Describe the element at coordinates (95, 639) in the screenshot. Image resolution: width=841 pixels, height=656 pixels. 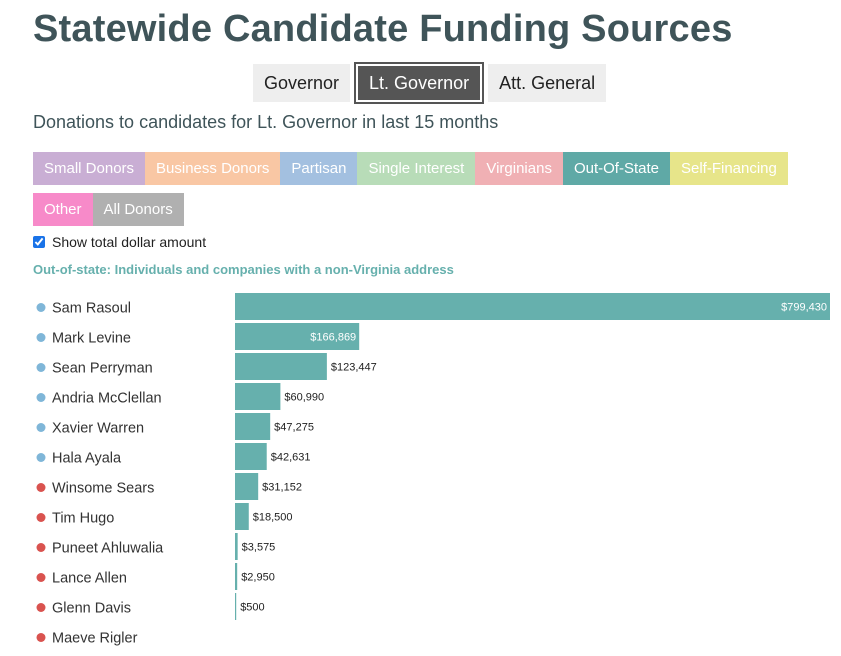
I see `candidate-label: Maeve Rigler` at that location.